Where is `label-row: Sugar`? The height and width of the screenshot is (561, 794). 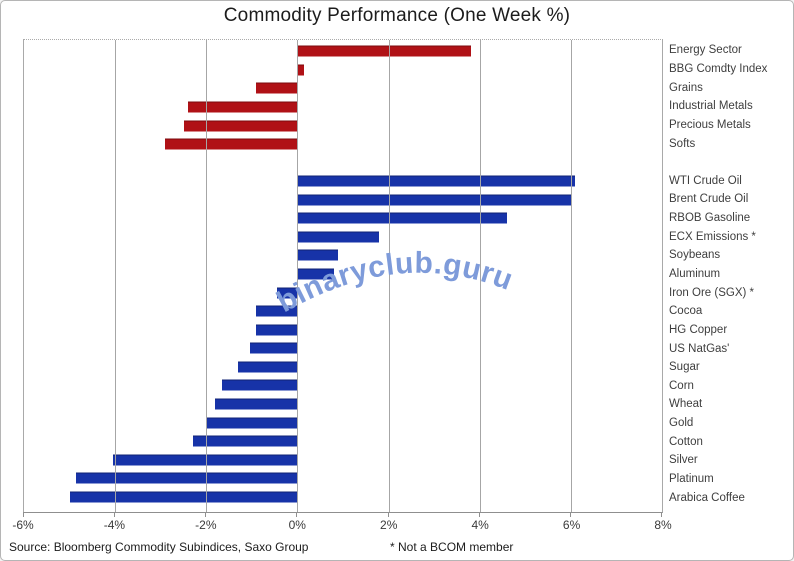 label-row: Sugar is located at coordinates (731, 367).